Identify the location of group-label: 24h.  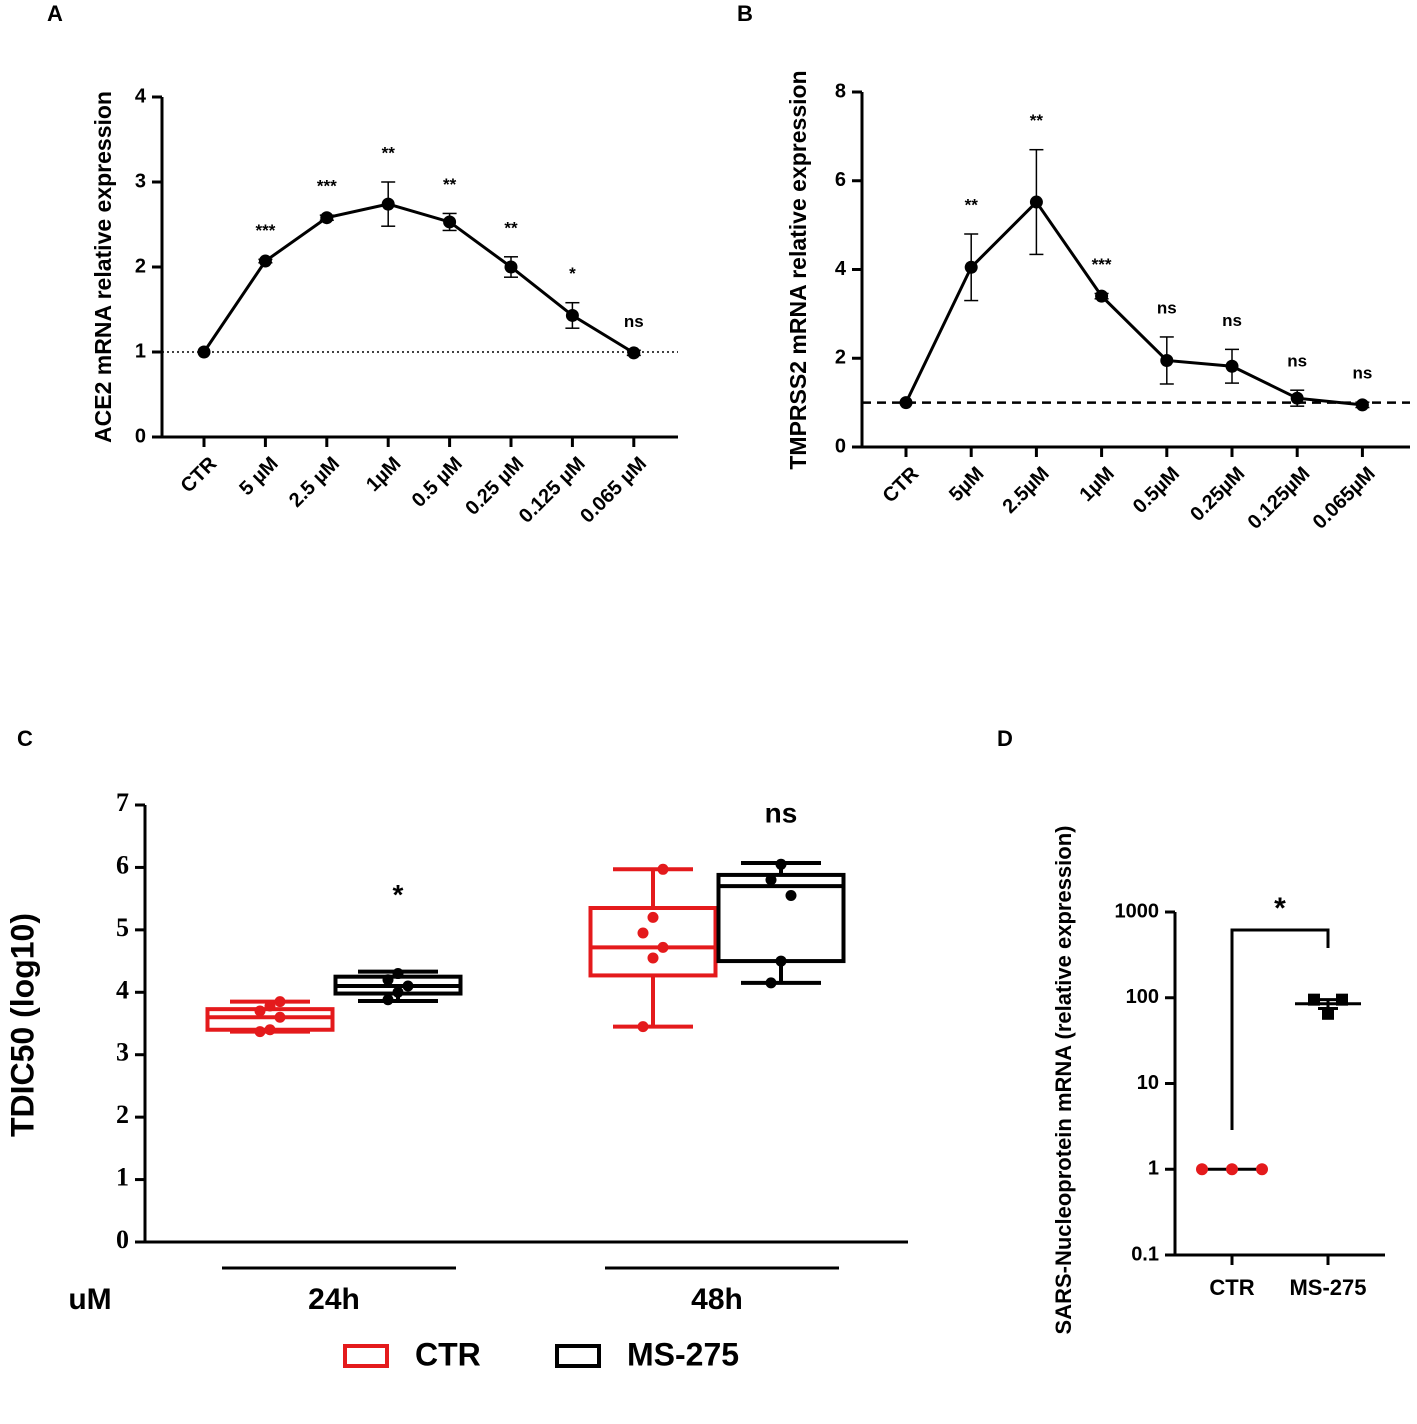
(334, 1299).